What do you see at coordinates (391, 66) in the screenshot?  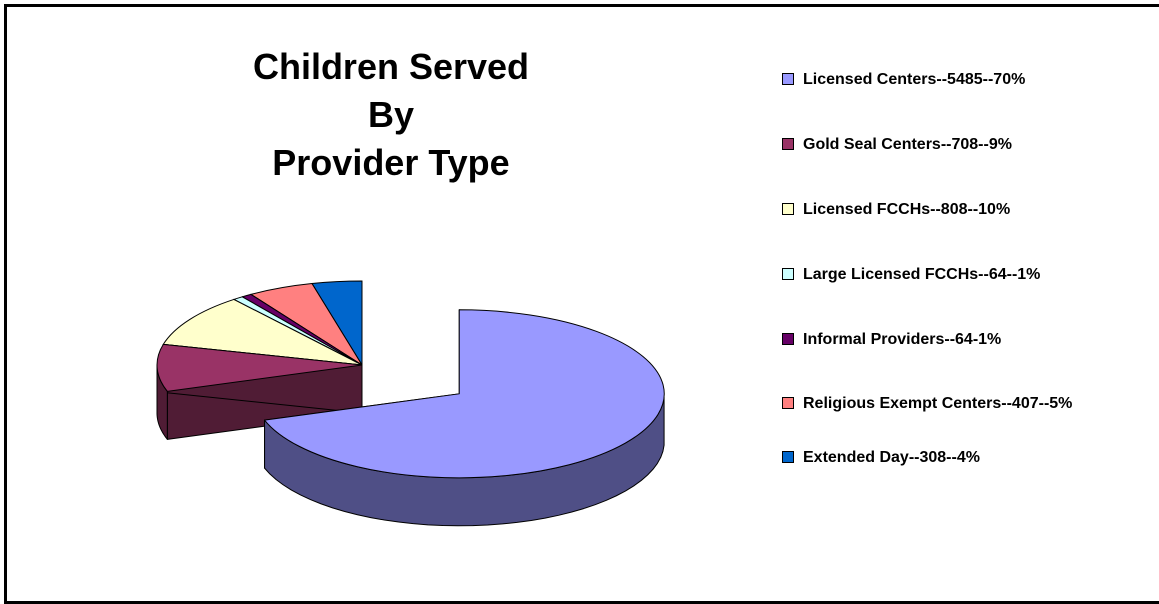 I see `chart-title-line-1: Children Served` at bounding box center [391, 66].